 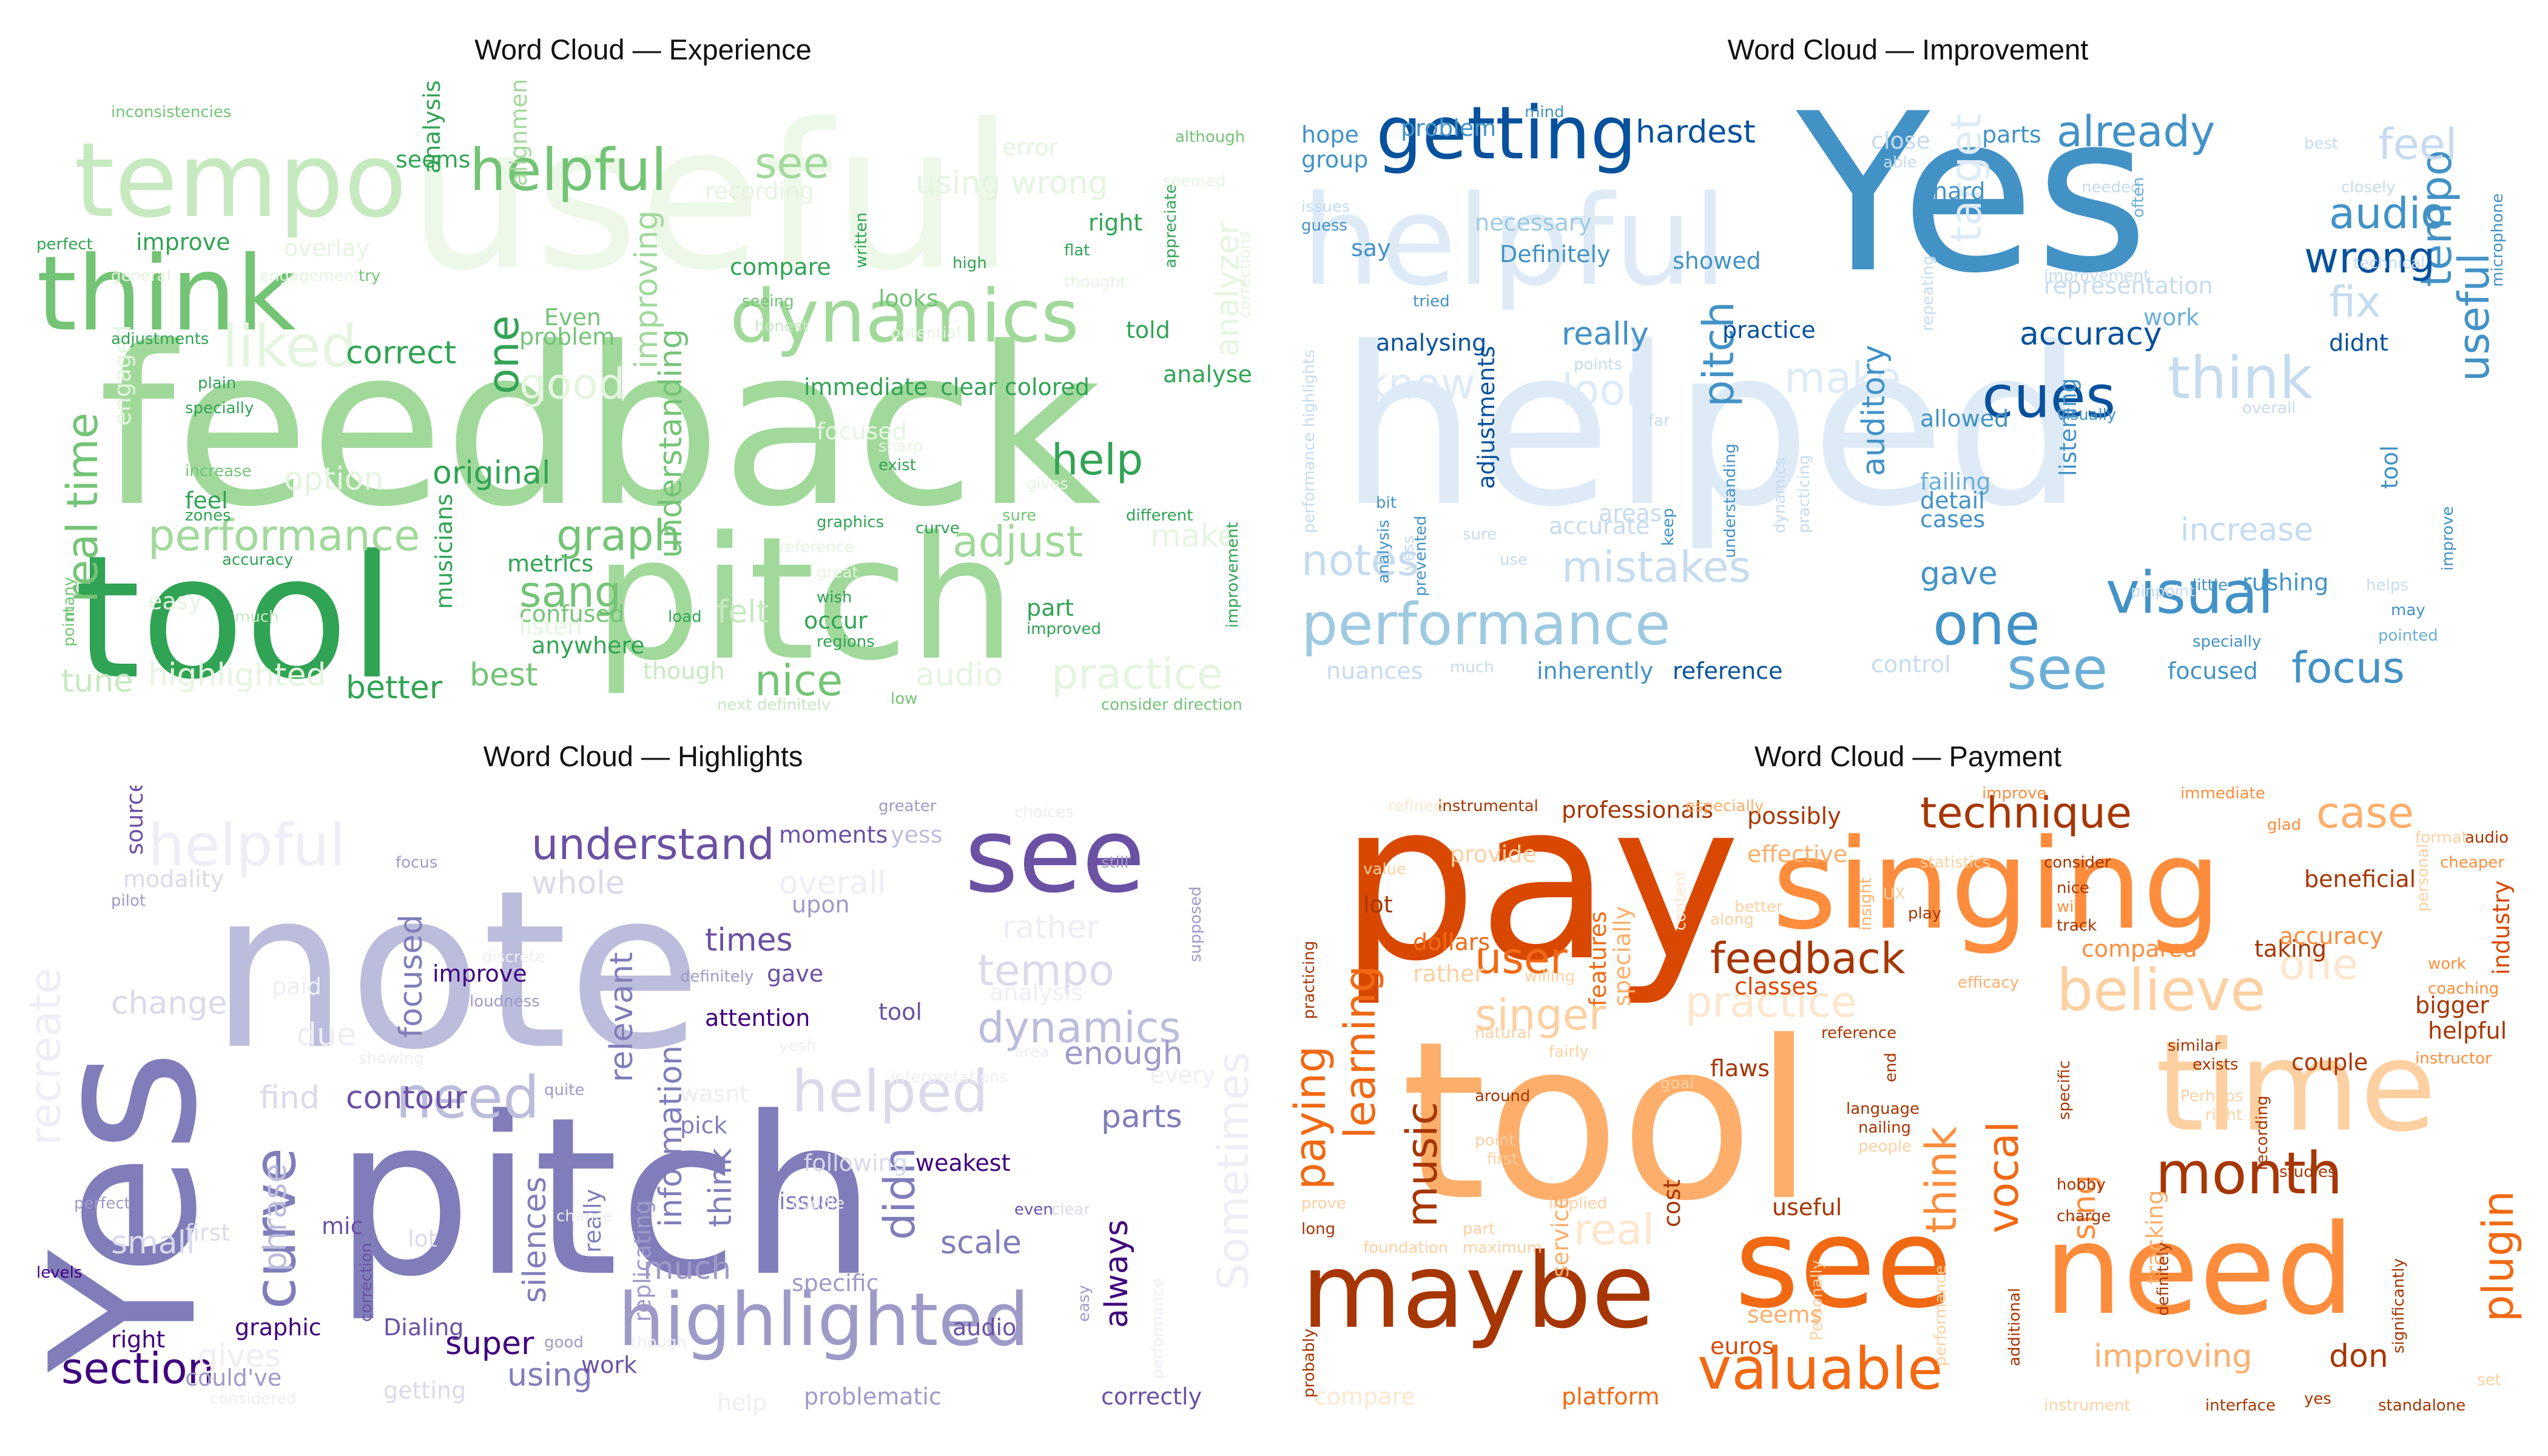 I want to click on cloud-word: Definitely, so click(x=1555, y=254).